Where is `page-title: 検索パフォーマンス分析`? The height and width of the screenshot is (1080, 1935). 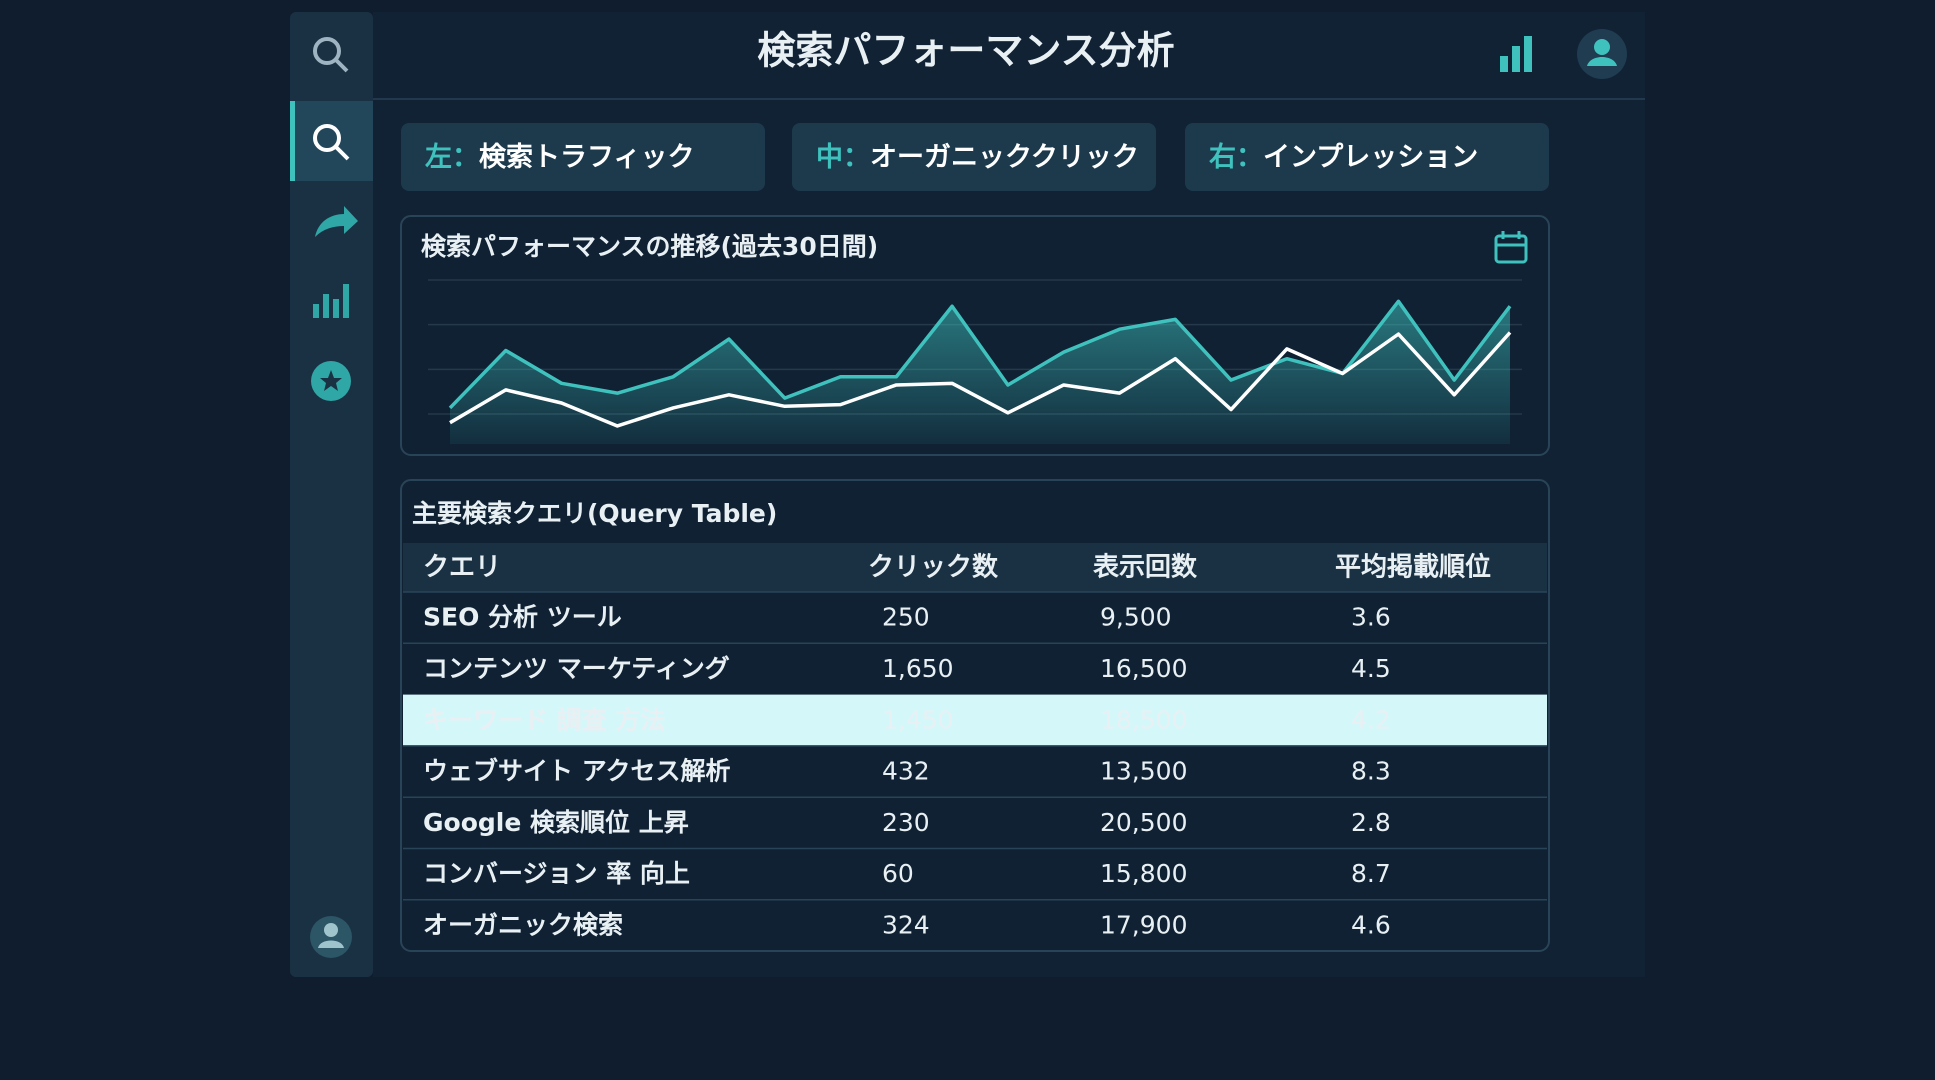
page-title: 検索パフォーマンス分析 is located at coordinates (965, 51).